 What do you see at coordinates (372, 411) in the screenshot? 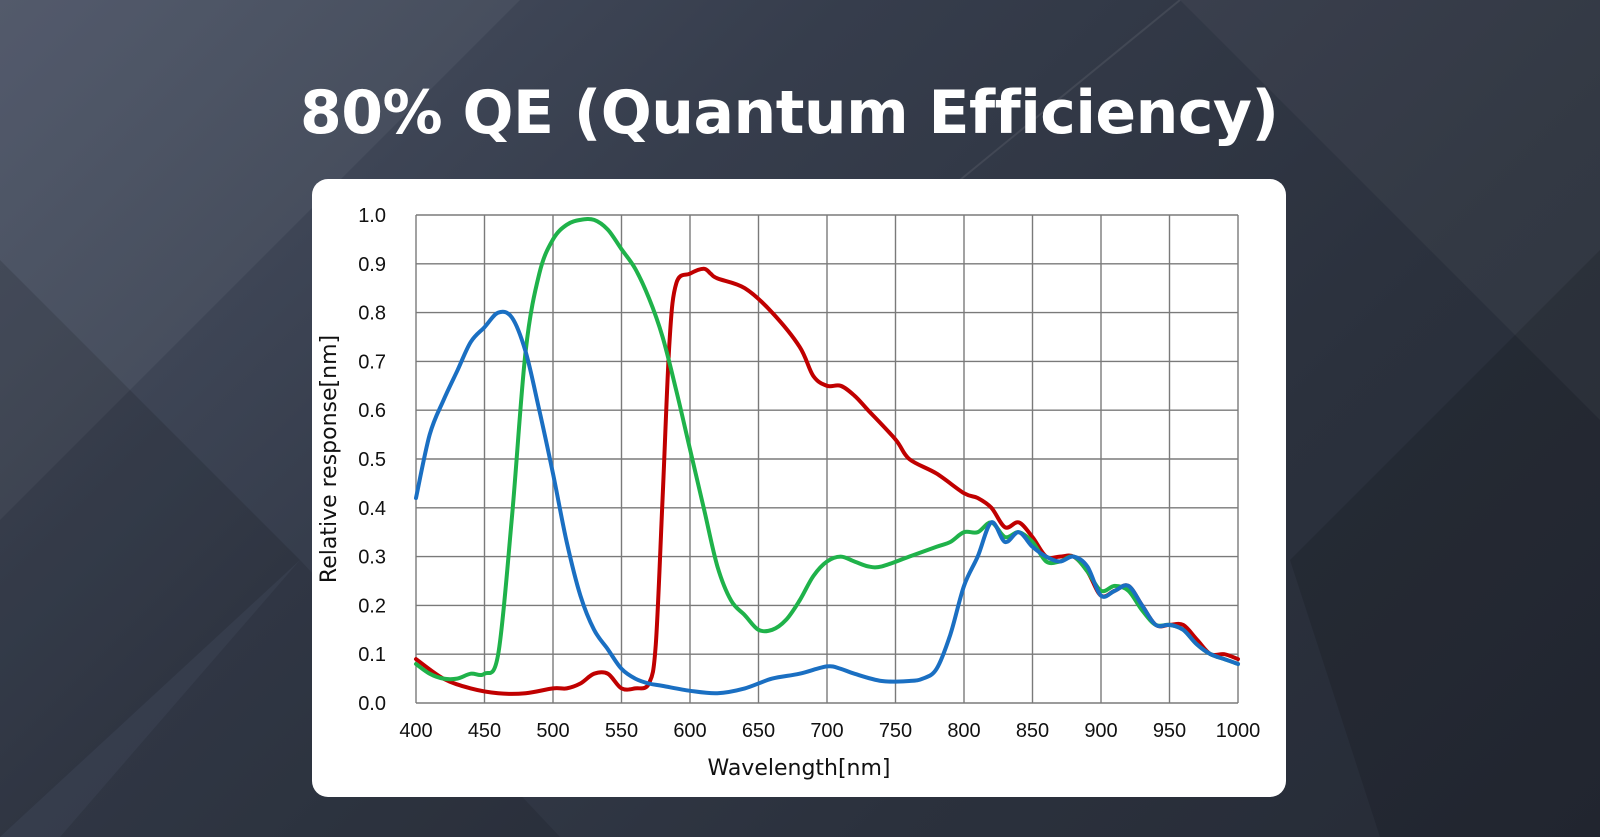
I see `y-tick-label: 0.6` at bounding box center [372, 411].